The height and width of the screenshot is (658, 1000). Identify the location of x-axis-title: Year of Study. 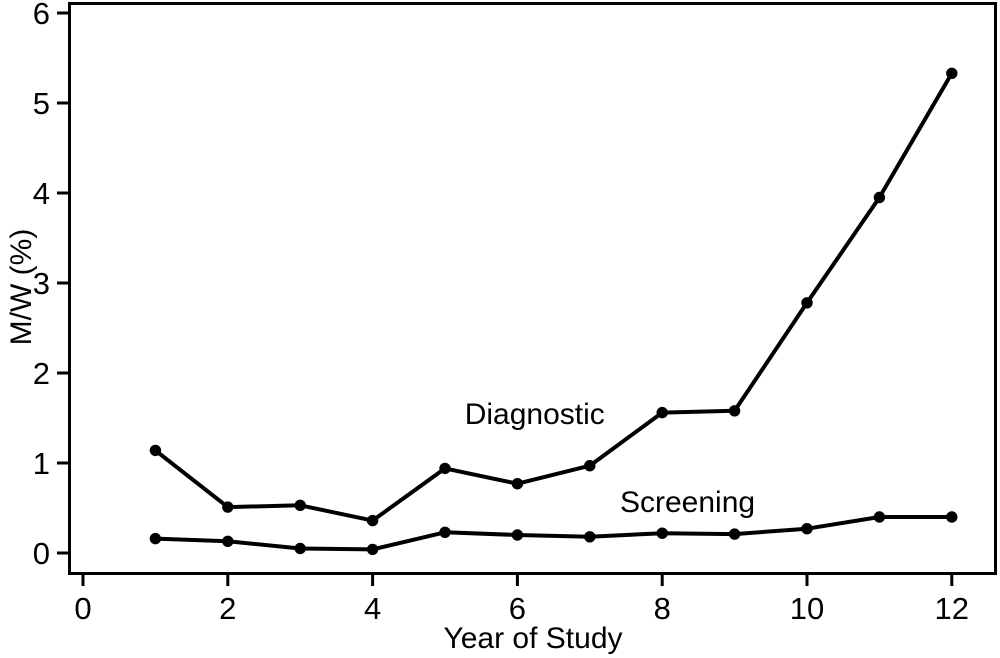
(533, 638).